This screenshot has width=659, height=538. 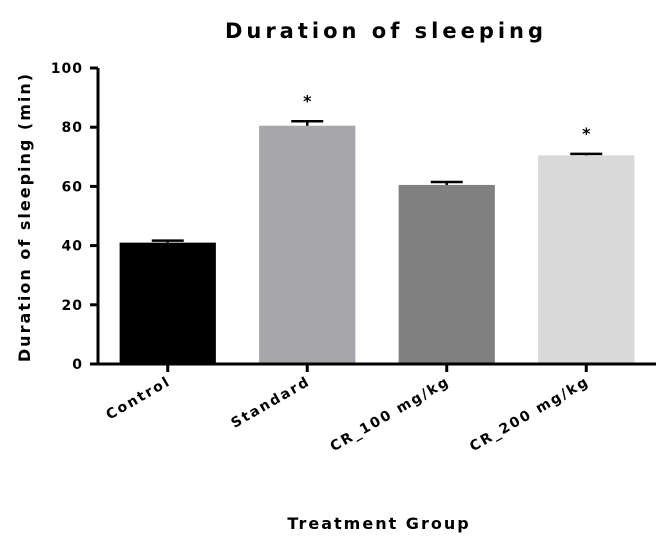 I want to click on x-tick-label: Control, so click(x=139, y=399).